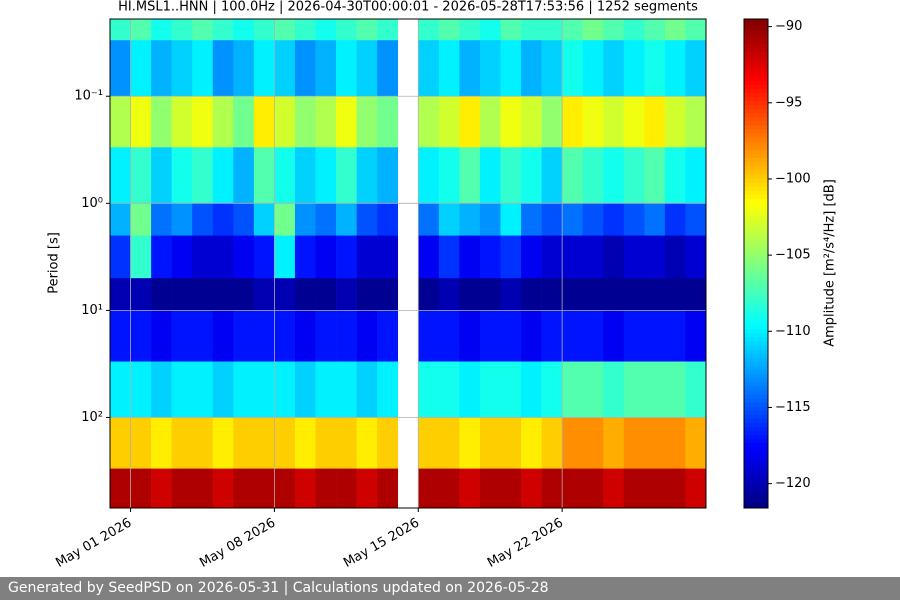  Describe the element at coordinates (793, 483) in the screenshot. I see `colorbar-tick-label: −120` at that location.